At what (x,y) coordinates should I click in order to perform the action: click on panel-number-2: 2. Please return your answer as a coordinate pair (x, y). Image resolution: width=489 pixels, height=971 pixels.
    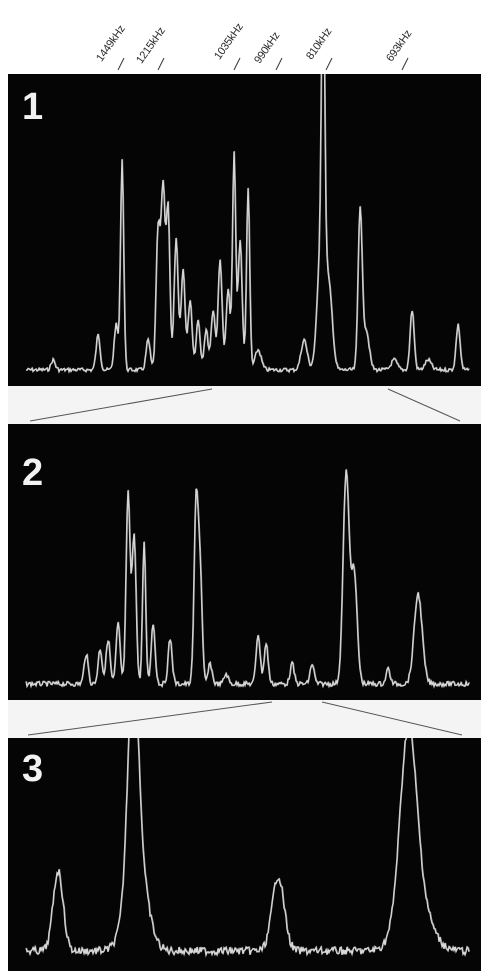
    Looking at the image, I should click on (33, 473).